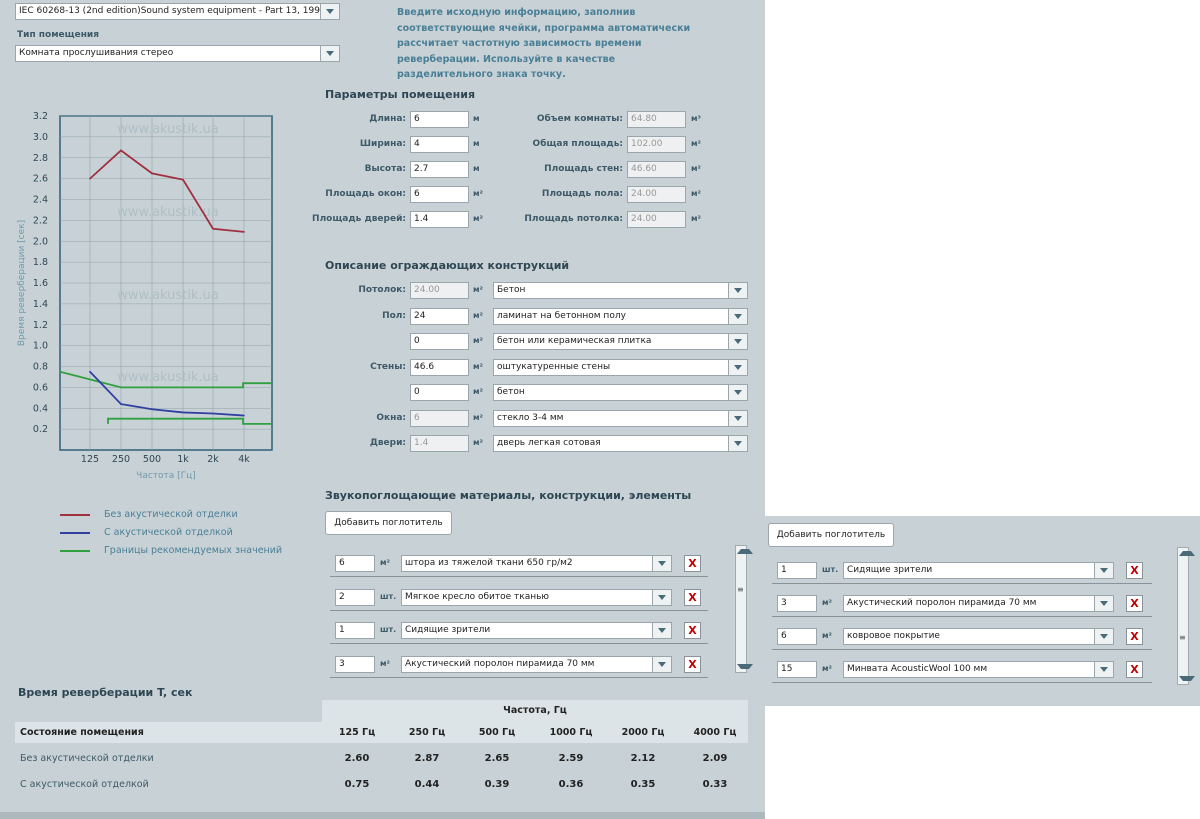 This screenshot has width=1200, height=819. I want to click on absorber-material-select: Мягкое кресло обитое тканью, so click(536, 597).